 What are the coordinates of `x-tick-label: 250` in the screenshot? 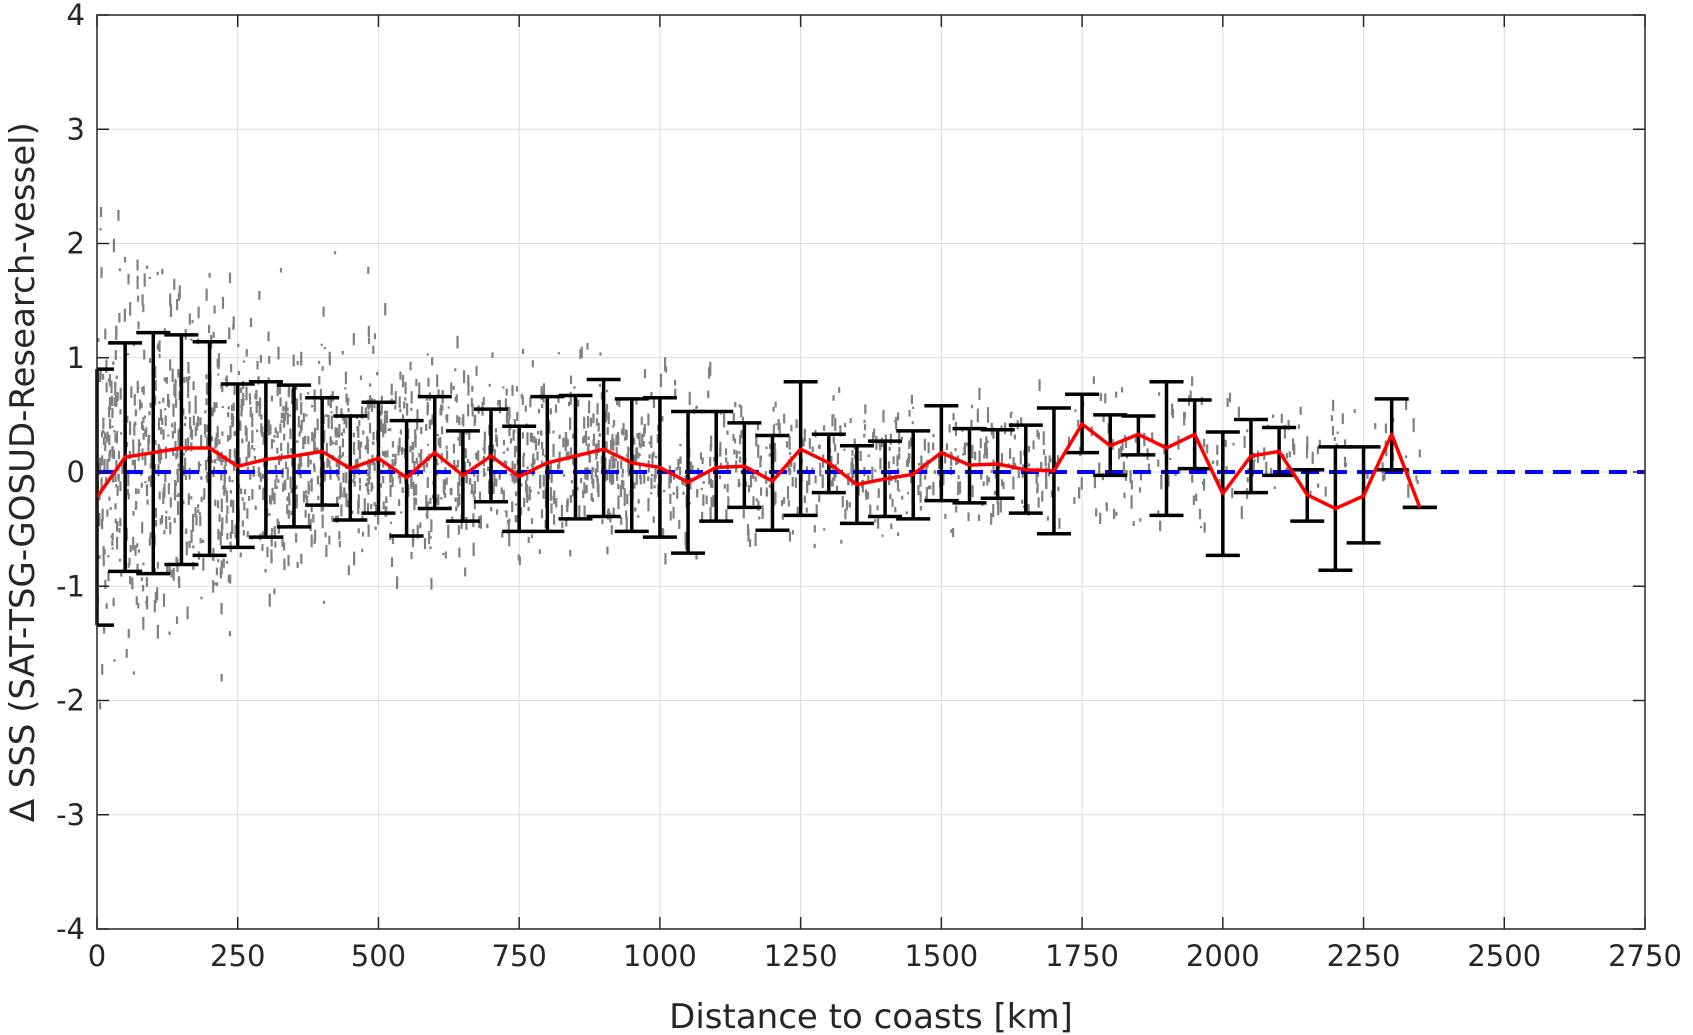 It's located at (237, 956).